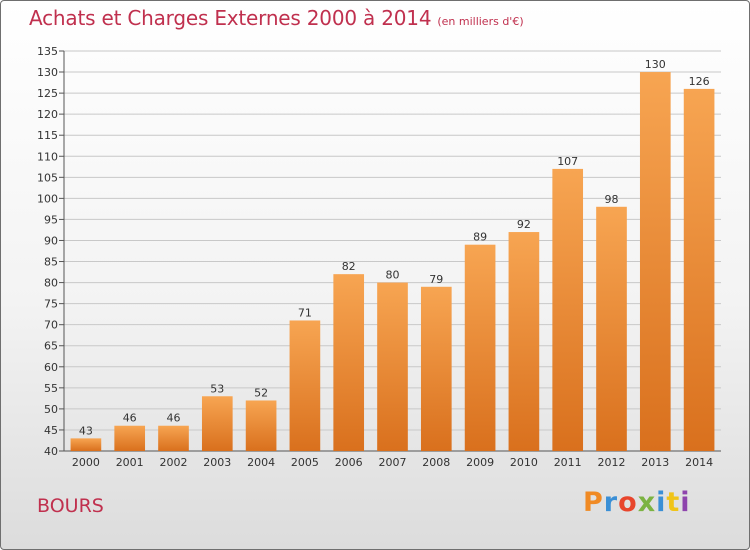  Describe the element at coordinates (305, 385) in the screenshot. I see `bar-2005` at that location.